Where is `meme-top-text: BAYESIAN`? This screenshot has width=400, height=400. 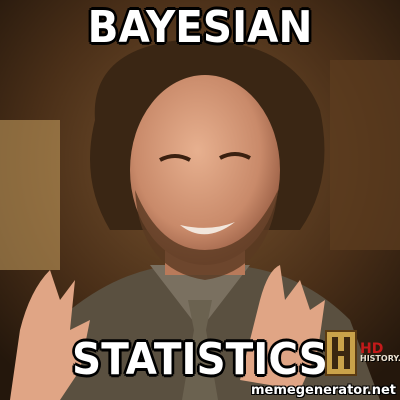
meme-top-text: BAYESIAN is located at coordinates (200, 27).